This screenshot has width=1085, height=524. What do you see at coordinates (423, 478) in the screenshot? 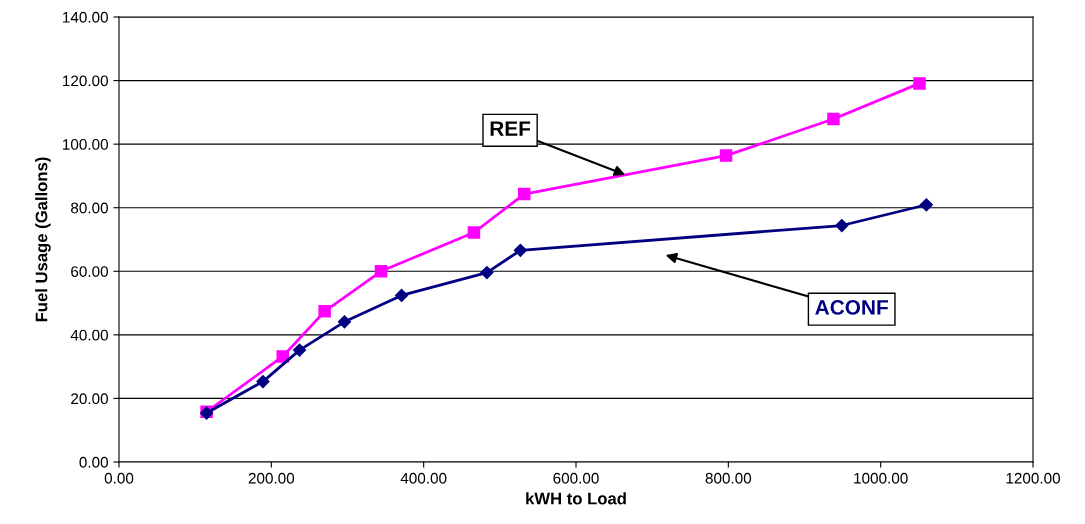
I see `x-tick-label: 400.00` at bounding box center [423, 478].